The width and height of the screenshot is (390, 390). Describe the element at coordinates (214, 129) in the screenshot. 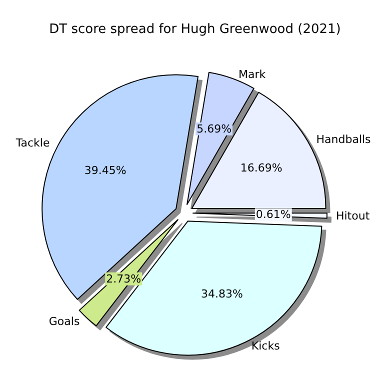

I see `data-label: 5.69%` at that location.